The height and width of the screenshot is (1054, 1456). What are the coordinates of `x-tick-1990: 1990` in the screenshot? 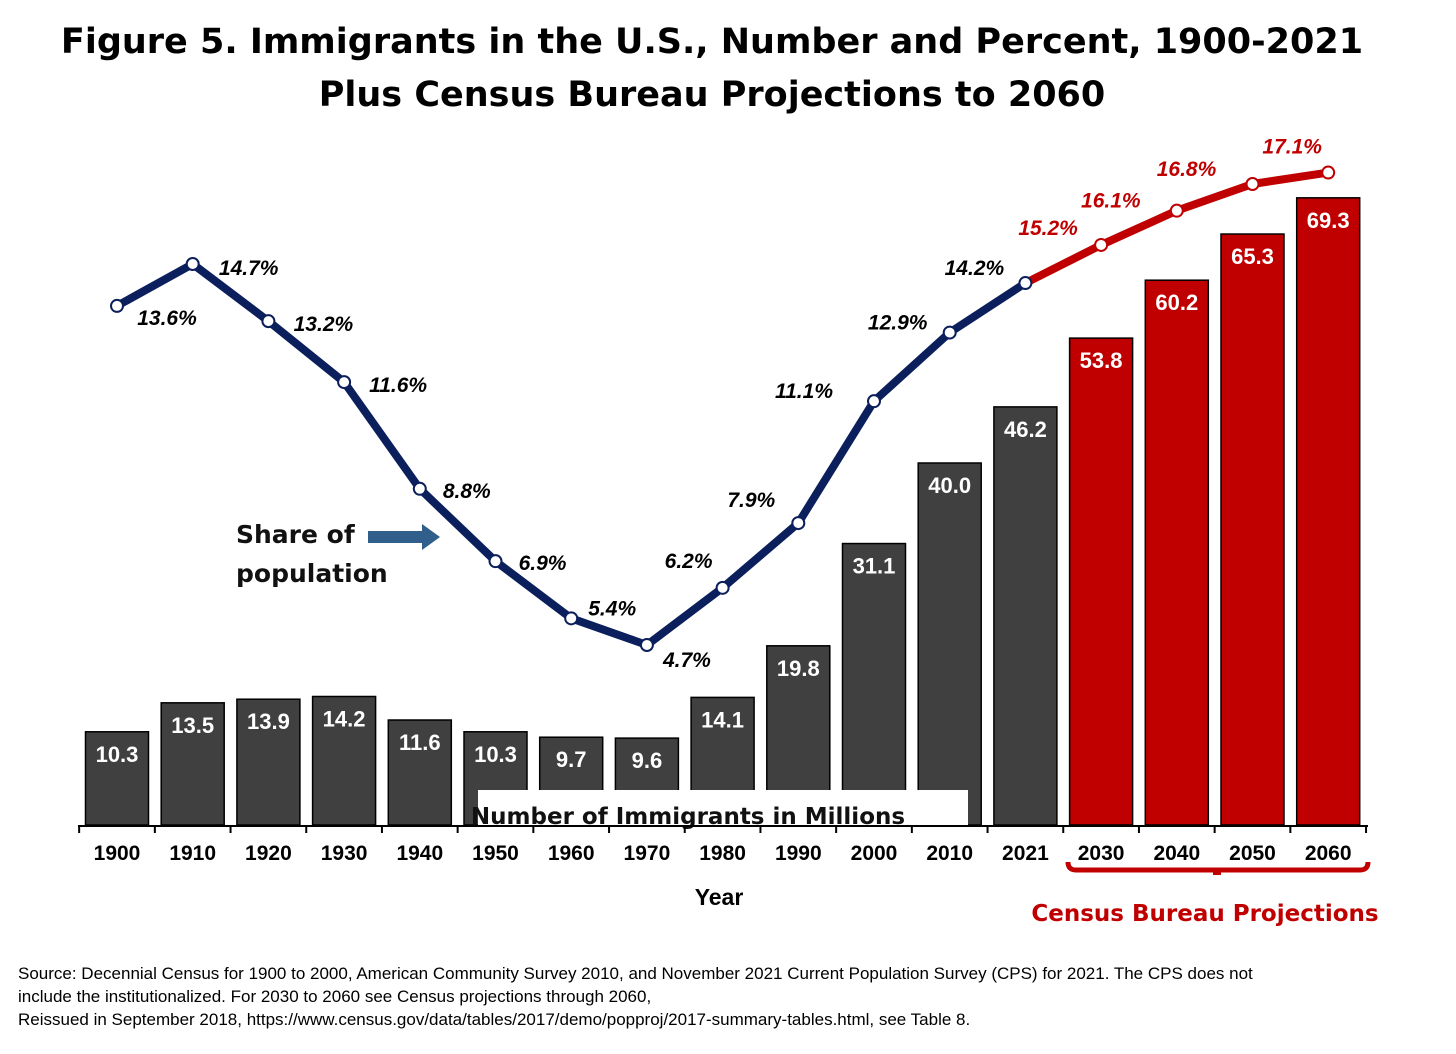 It's located at (798, 853).